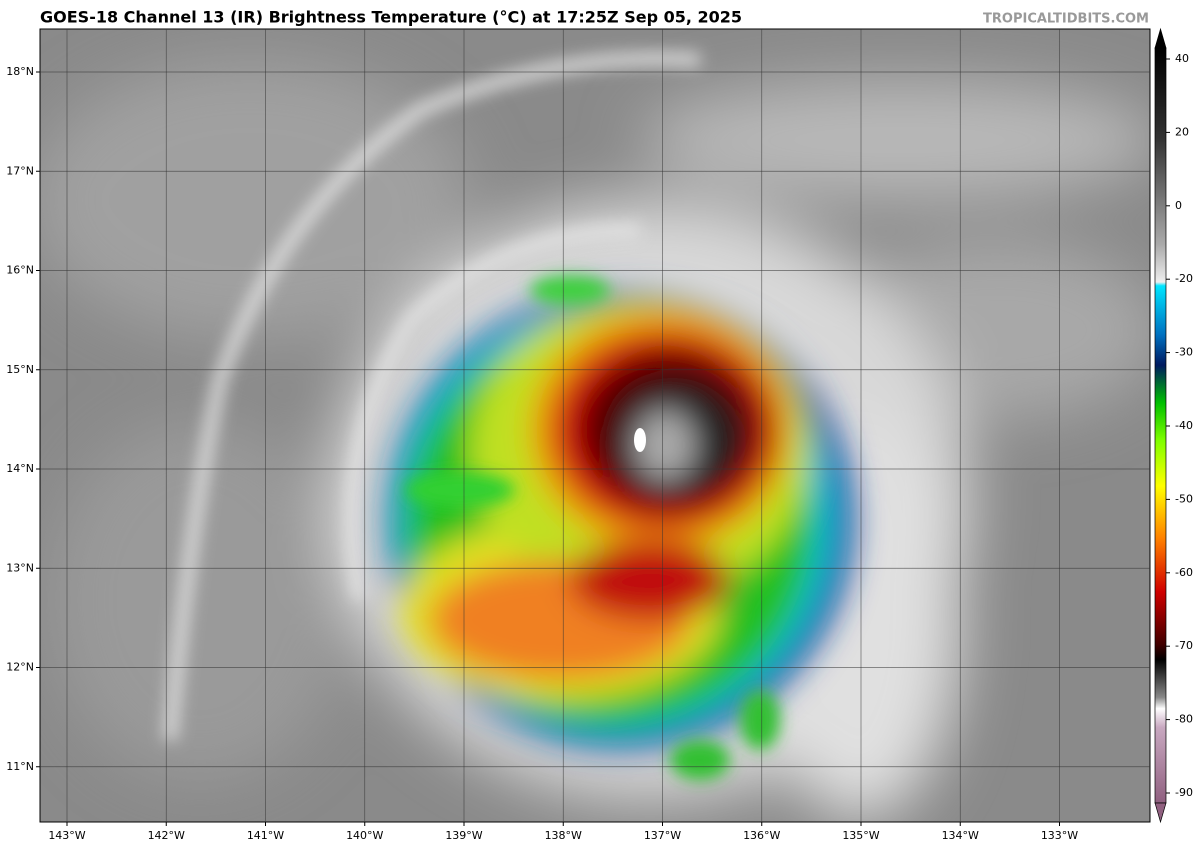  Describe the element at coordinates (1184, 352) in the screenshot. I see `colorbar-tick-label: -30` at that location.